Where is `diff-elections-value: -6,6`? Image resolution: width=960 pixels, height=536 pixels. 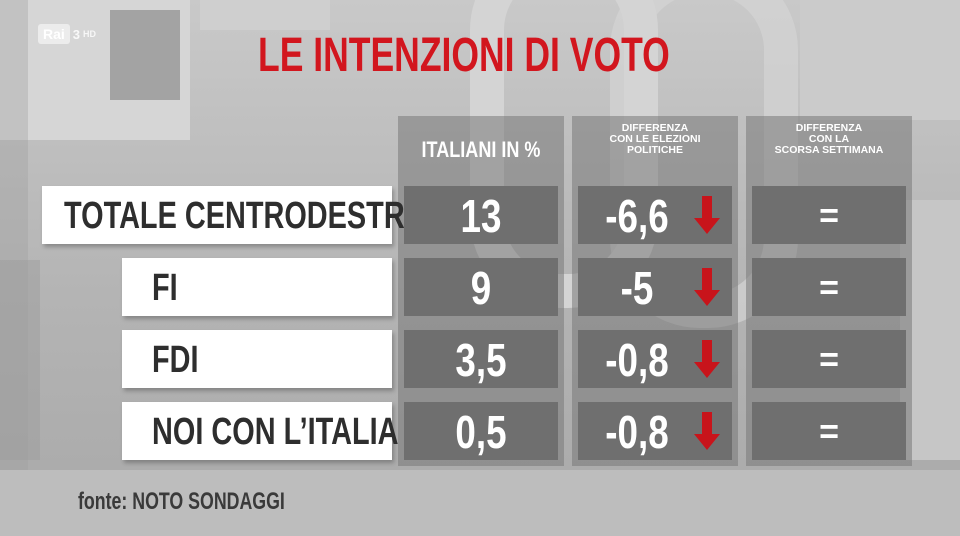 diff-elections-value: -6,6 is located at coordinates (637, 216).